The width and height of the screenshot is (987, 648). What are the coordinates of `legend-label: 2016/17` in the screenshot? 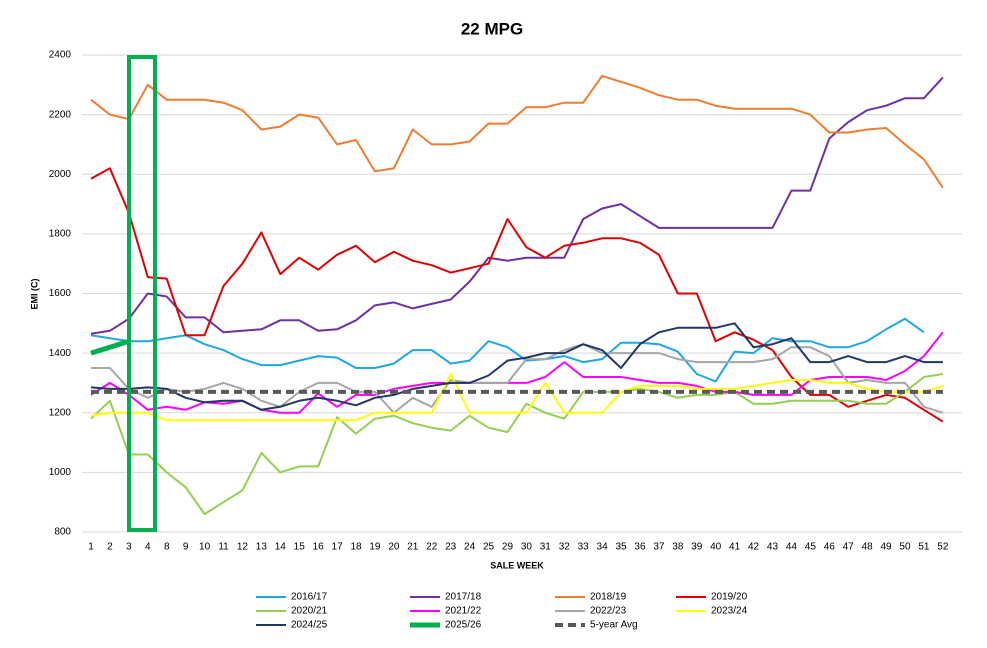 It's located at (309, 597).